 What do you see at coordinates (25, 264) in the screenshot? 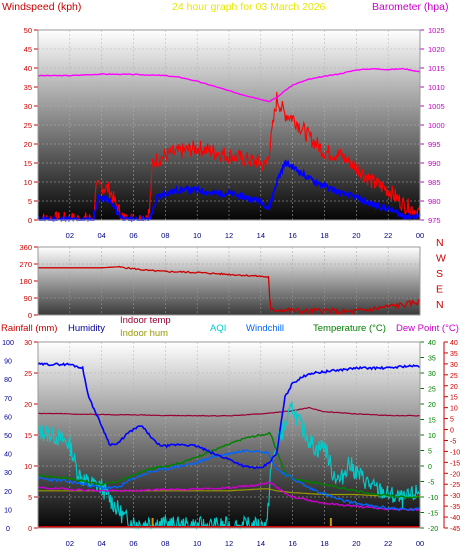
I see `y-tick-label: 270` at bounding box center [25, 264].